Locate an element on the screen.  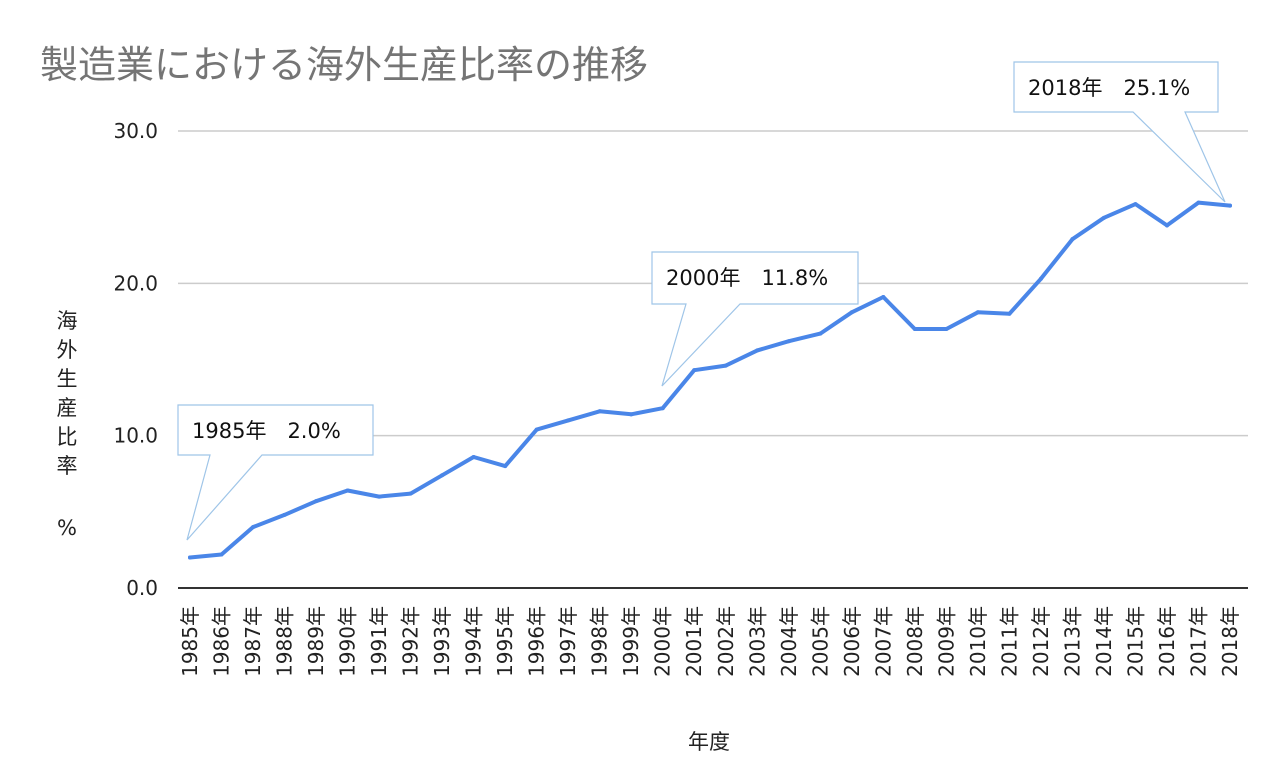
x-tick-label: 1997年 is located at coordinates (568, 641).